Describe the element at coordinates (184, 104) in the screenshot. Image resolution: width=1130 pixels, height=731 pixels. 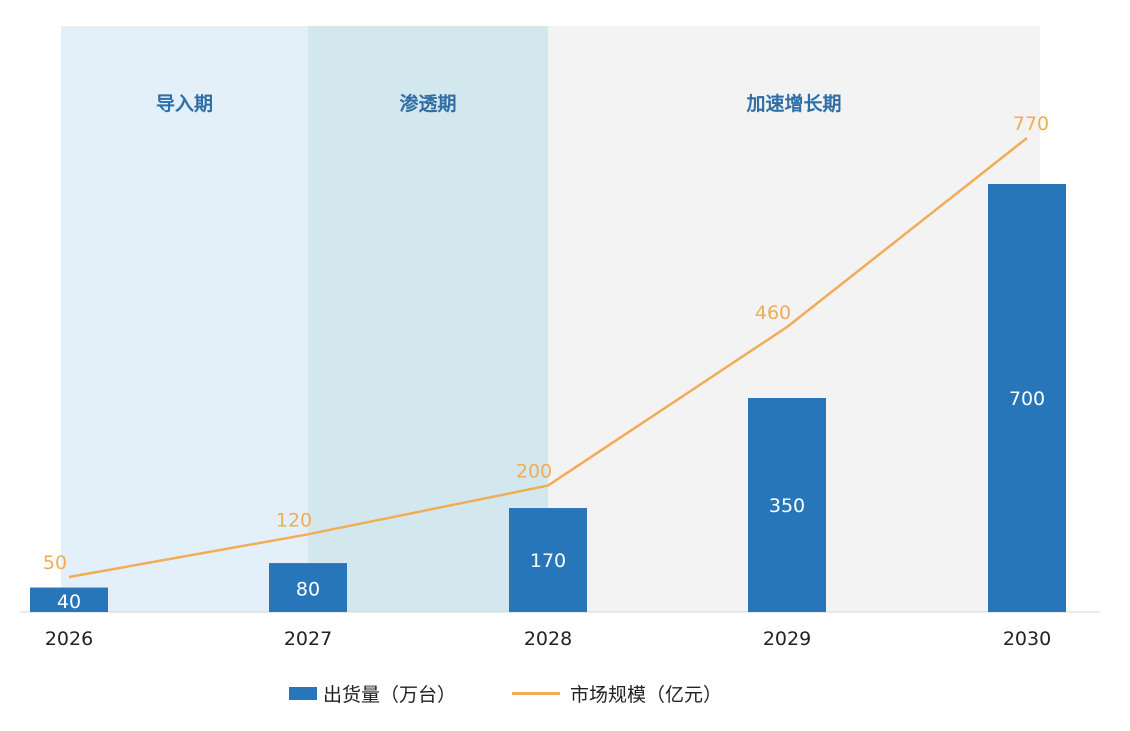
I see `phase-label-1: 导入期` at that location.